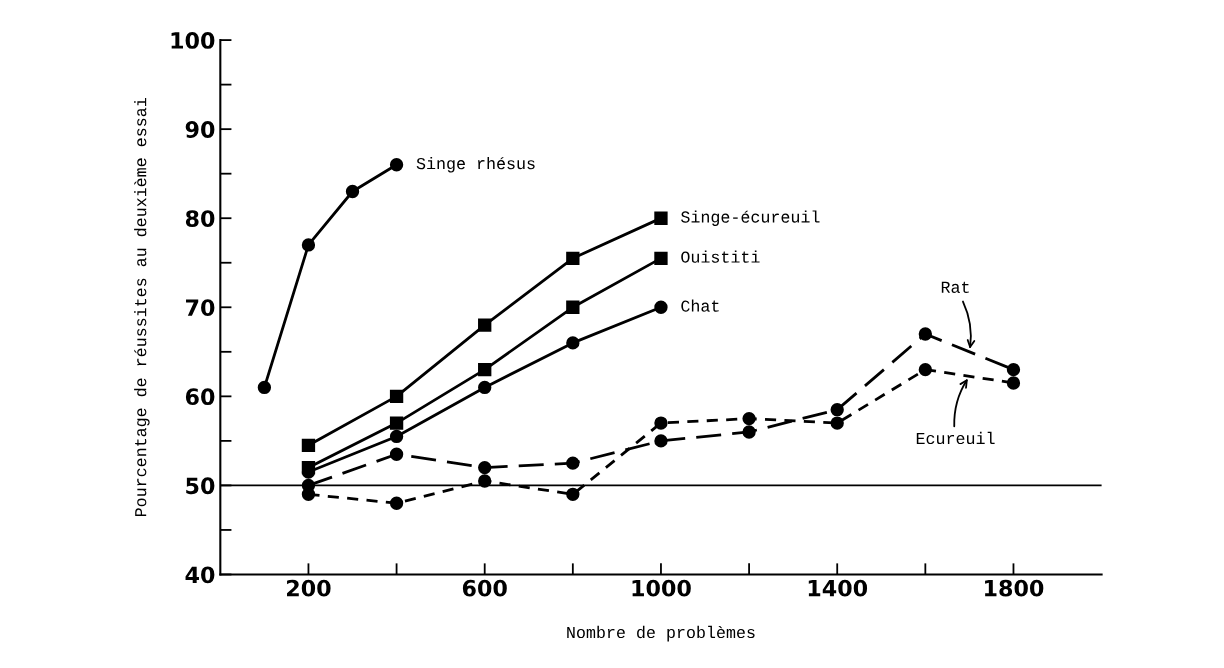 This screenshot has height=668, width=1224. What do you see at coordinates (200, 486) in the screenshot?
I see `y-tick-label: 50` at bounding box center [200, 486].